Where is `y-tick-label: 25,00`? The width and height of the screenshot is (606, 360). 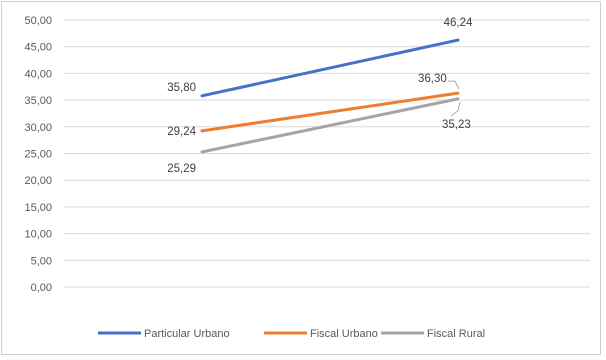
y-tick-label: 25,00 is located at coordinates (38, 155).